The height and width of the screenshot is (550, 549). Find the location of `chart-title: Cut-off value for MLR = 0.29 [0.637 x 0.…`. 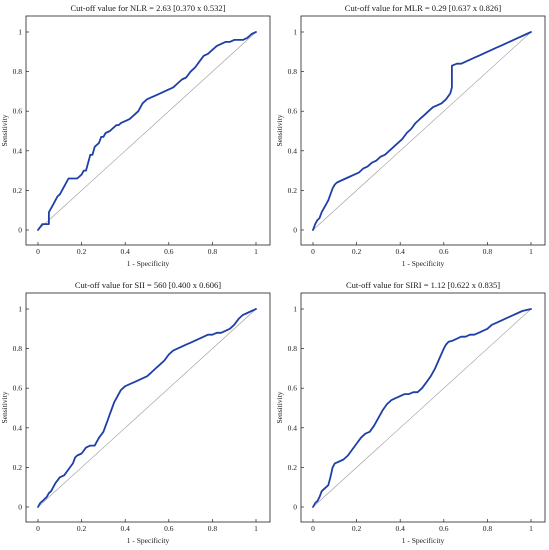

chart-title: Cut-off value for MLR = 0.29 [0.637 x 0.… is located at coordinates (423, 8).